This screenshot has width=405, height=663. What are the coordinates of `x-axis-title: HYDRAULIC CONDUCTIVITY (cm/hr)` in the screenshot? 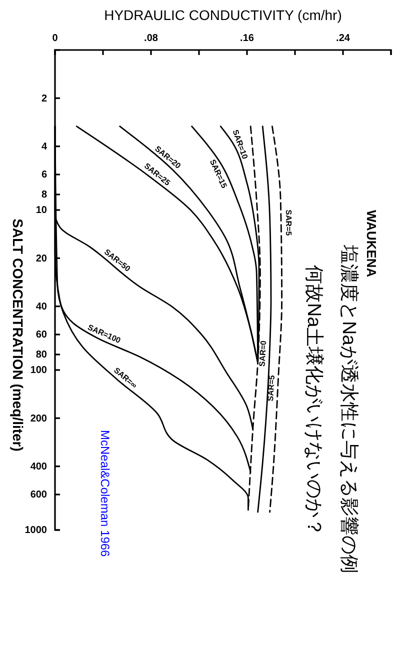 It's located at (223, 15).